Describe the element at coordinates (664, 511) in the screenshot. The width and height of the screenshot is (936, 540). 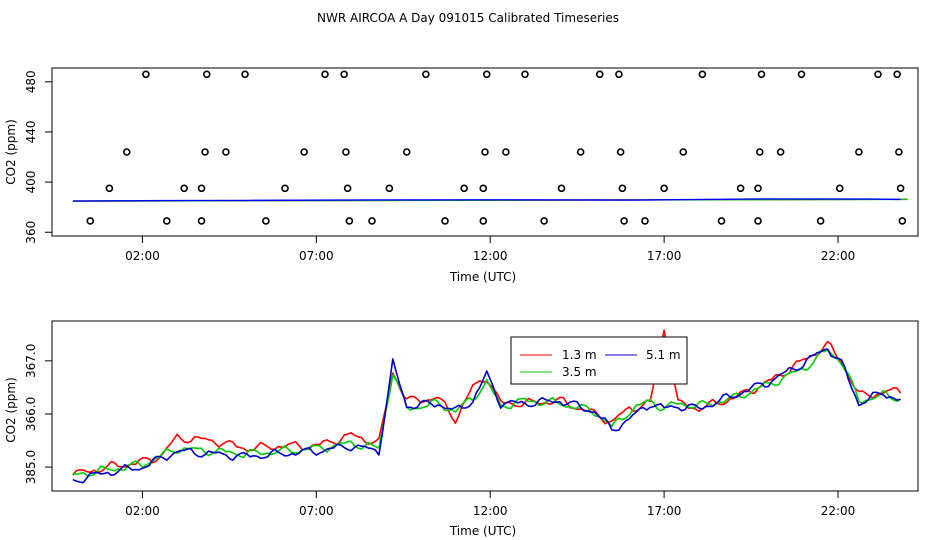
I see `bottom-x-tick-label: 17:00` at that location.